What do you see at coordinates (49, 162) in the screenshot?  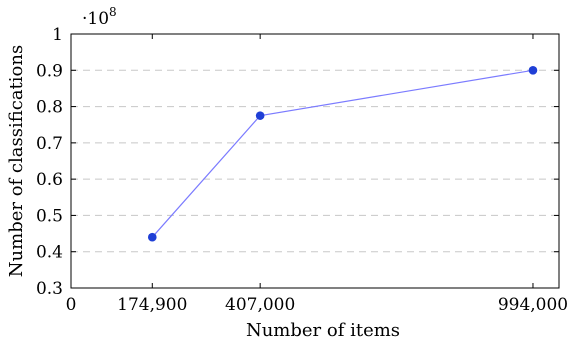 I see `y-tick-labels: 0.3 0.4 0.5 0.6 0.7 0.8 0.9 1` at bounding box center [49, 162].